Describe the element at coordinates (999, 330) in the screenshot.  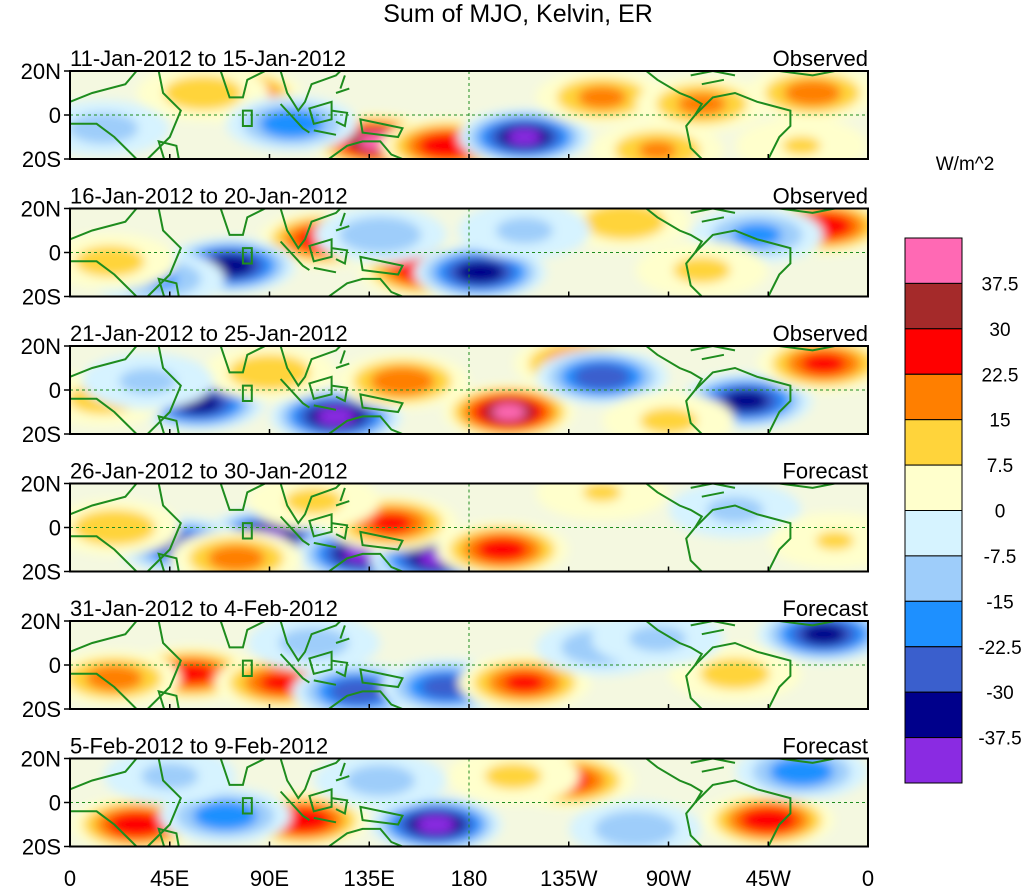
I see `colorbar-label: 30` at that location.